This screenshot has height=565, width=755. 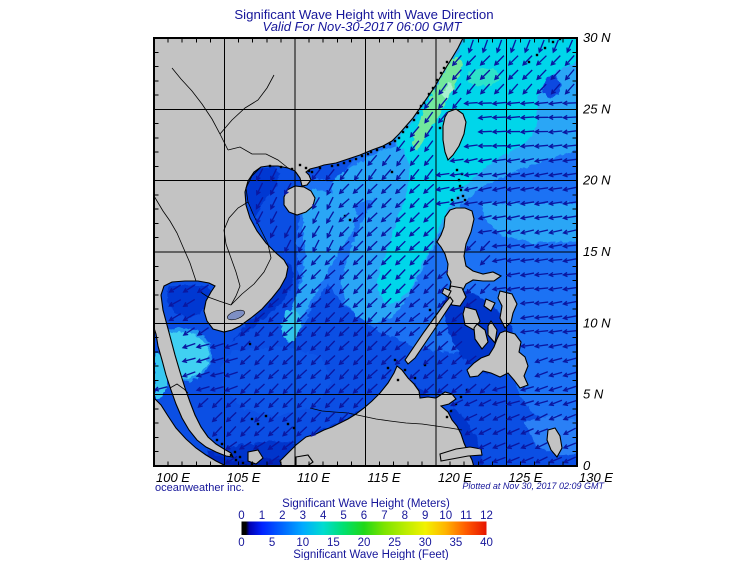 I want to click on svg-text: Significant Wave Height (Feet), so click(x=371, y=554).